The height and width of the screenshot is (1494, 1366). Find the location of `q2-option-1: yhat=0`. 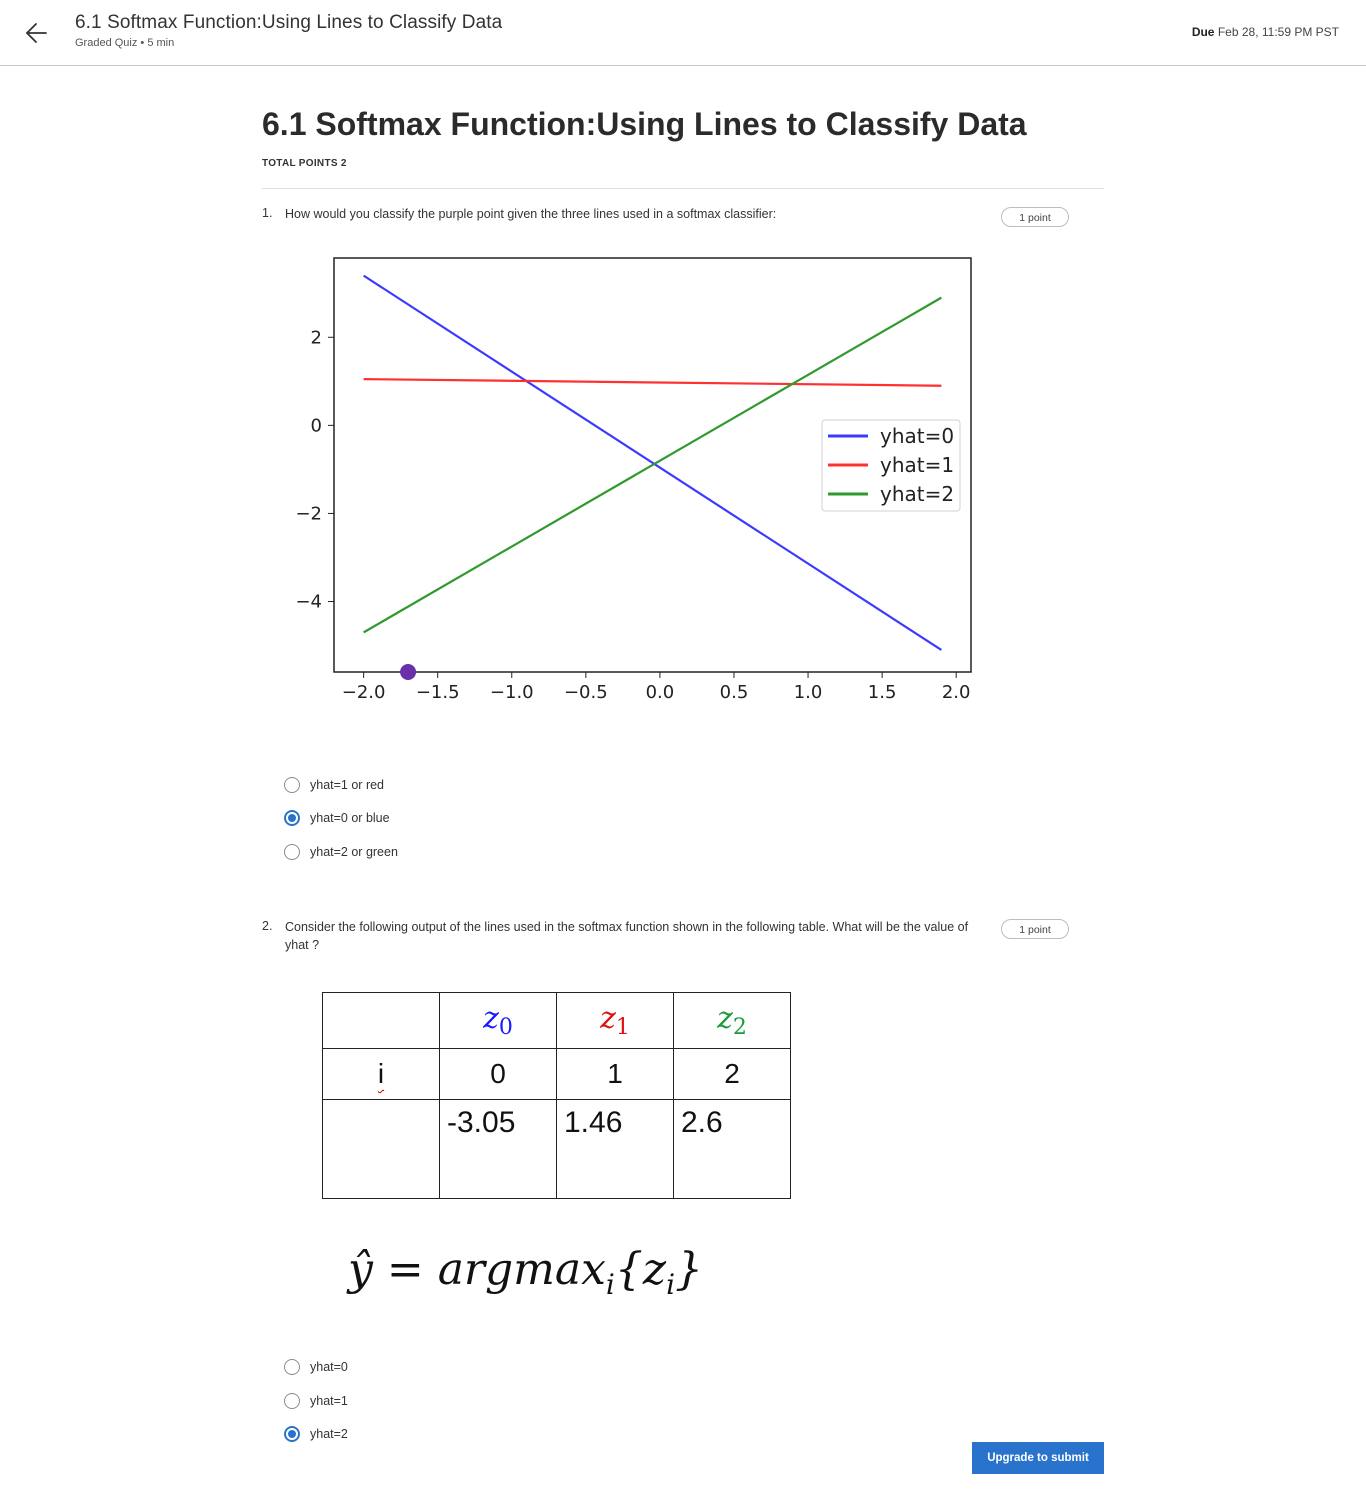

q2-option-1: yhat=0 is located at coordinates (316, 1367).